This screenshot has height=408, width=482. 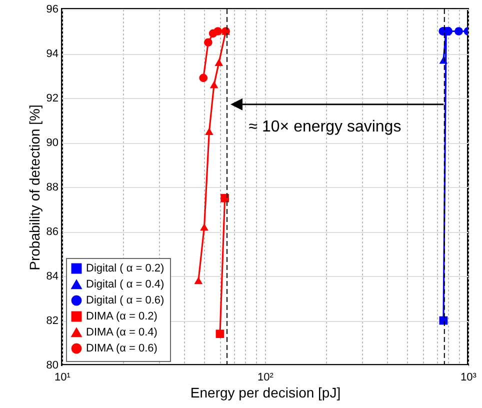 I want to click on y-tick-label: 96, so click(x=52, y=10).